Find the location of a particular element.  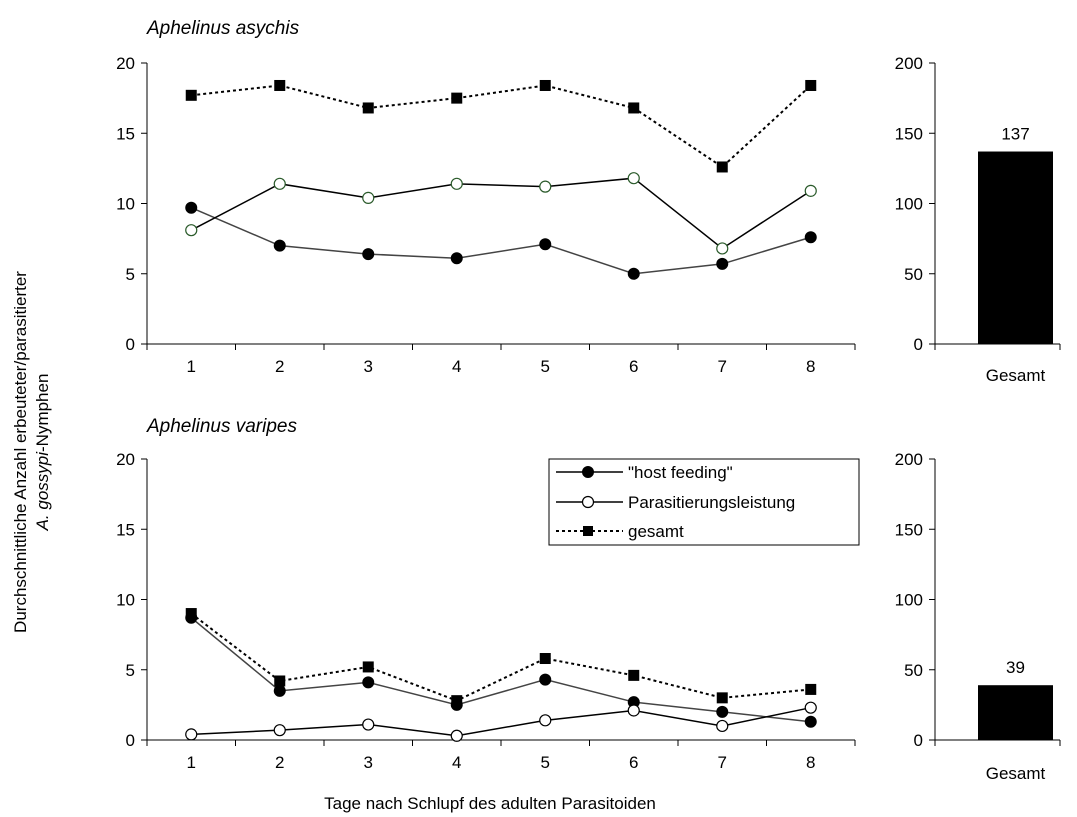

y-tick-label: 50 is located at coordinates (913, 274).